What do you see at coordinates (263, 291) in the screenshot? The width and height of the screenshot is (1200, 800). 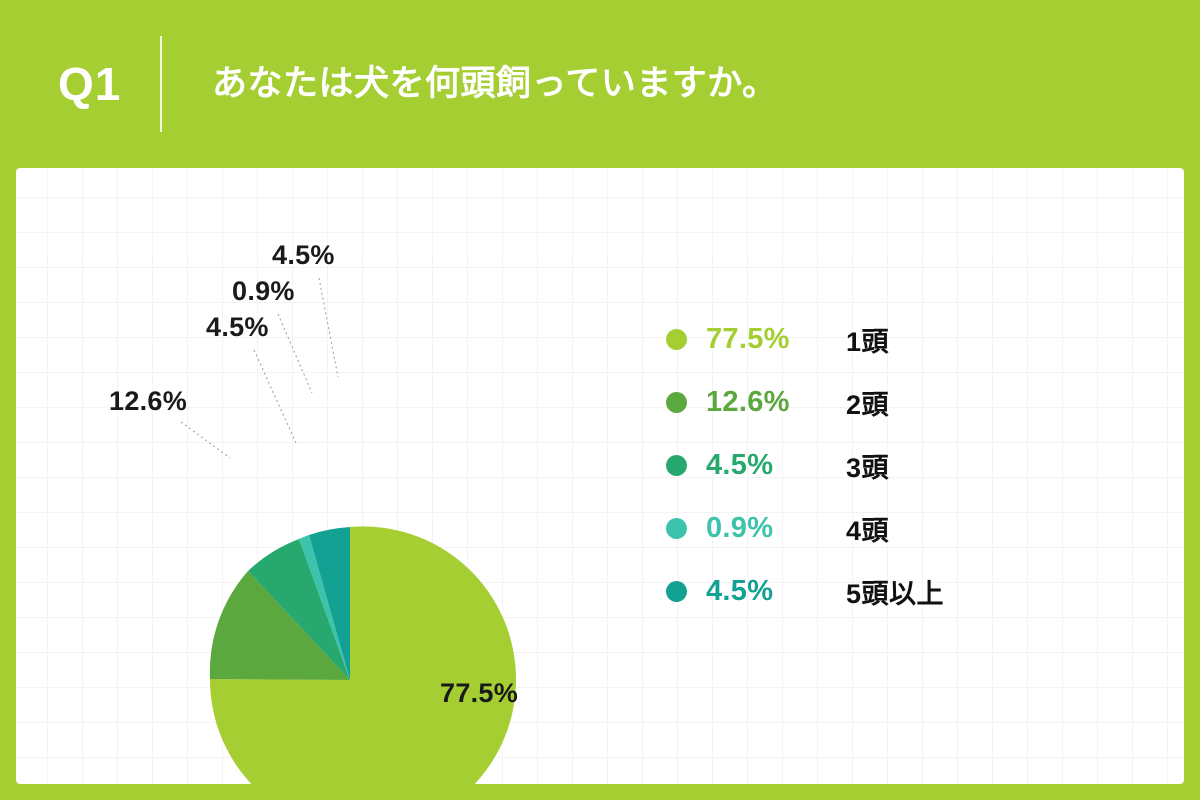 I see `pie-label-4tou: 0.9%` at bounding box center [263, 291].